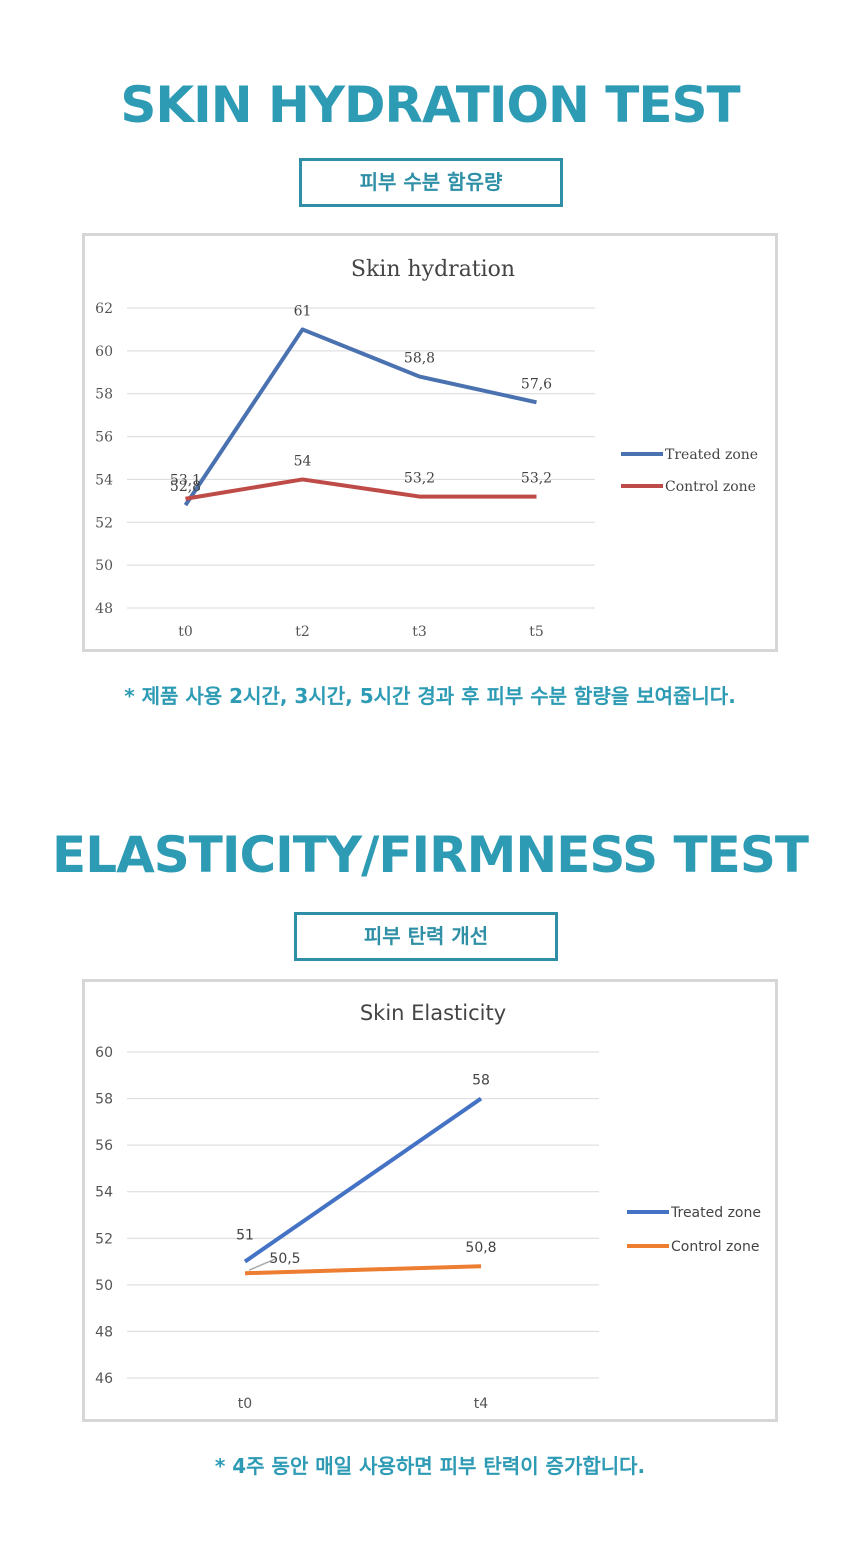 Image resolution: width=860 pixels, height=1557 pixels. What do you see at coordinates (430, 1466) in the screenshot?
I see `note-elasticity: * 4주 동안 매일 사용하면 피부 탄력이 증가합니다.` at bounding box center [430, 1466].